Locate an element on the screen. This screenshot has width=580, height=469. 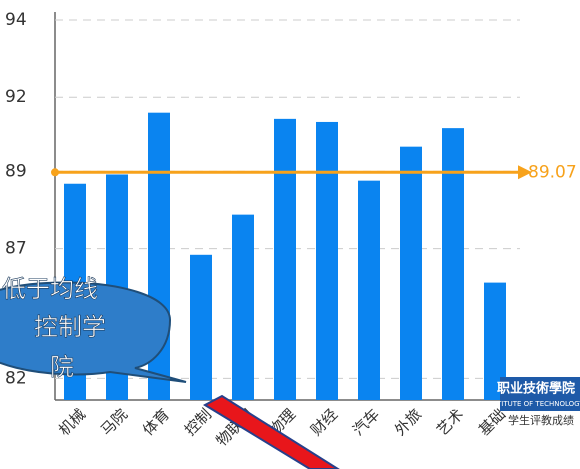
x-tick-label: 体育 is located at coordinates (156, 422).